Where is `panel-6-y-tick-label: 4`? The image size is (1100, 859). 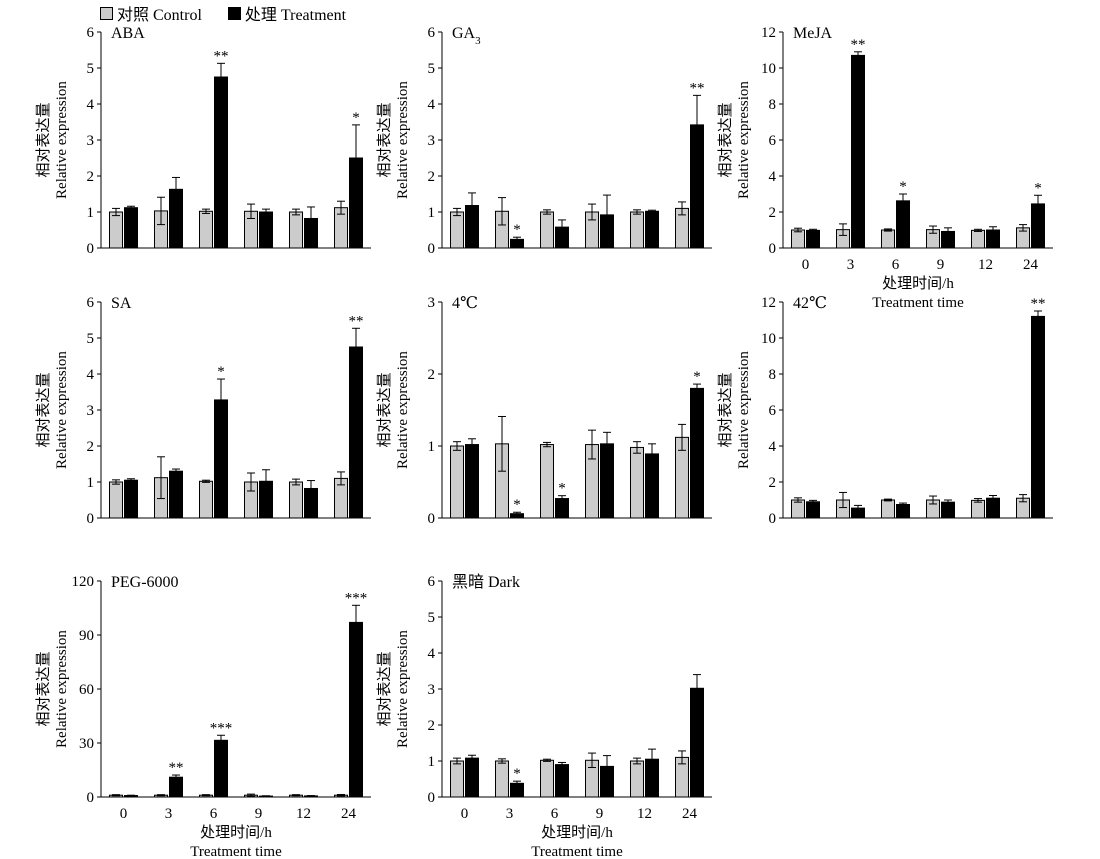 panel-6-y-tick-label: 4 is located at coordinates (773, 447).